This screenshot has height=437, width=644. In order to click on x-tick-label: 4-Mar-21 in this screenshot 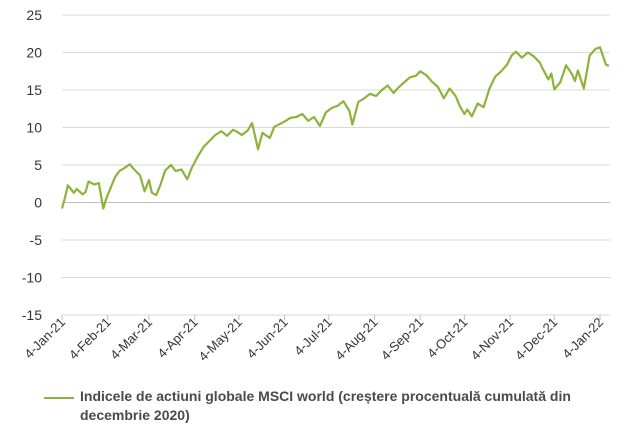, I will do `click(131, 339)`.